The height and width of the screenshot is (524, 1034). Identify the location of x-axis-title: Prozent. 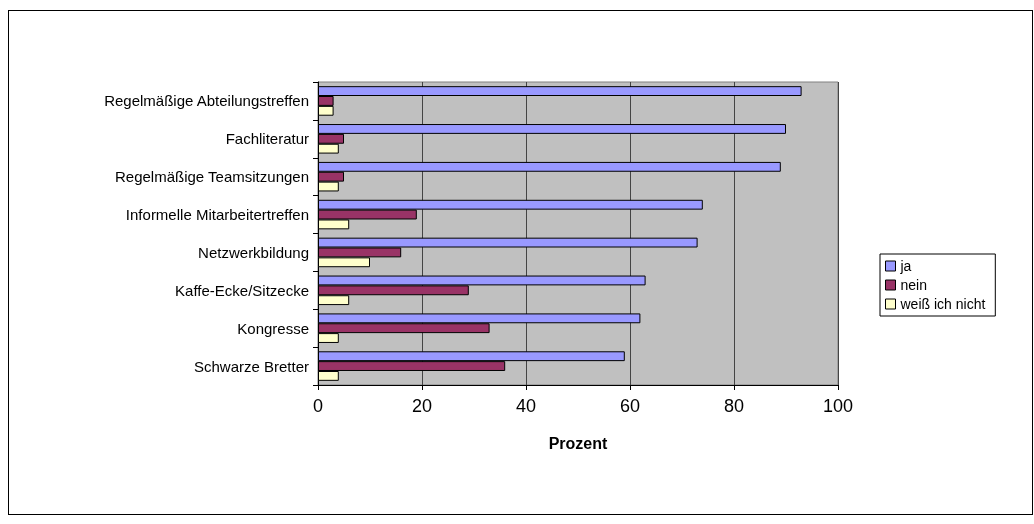
(578, 443).